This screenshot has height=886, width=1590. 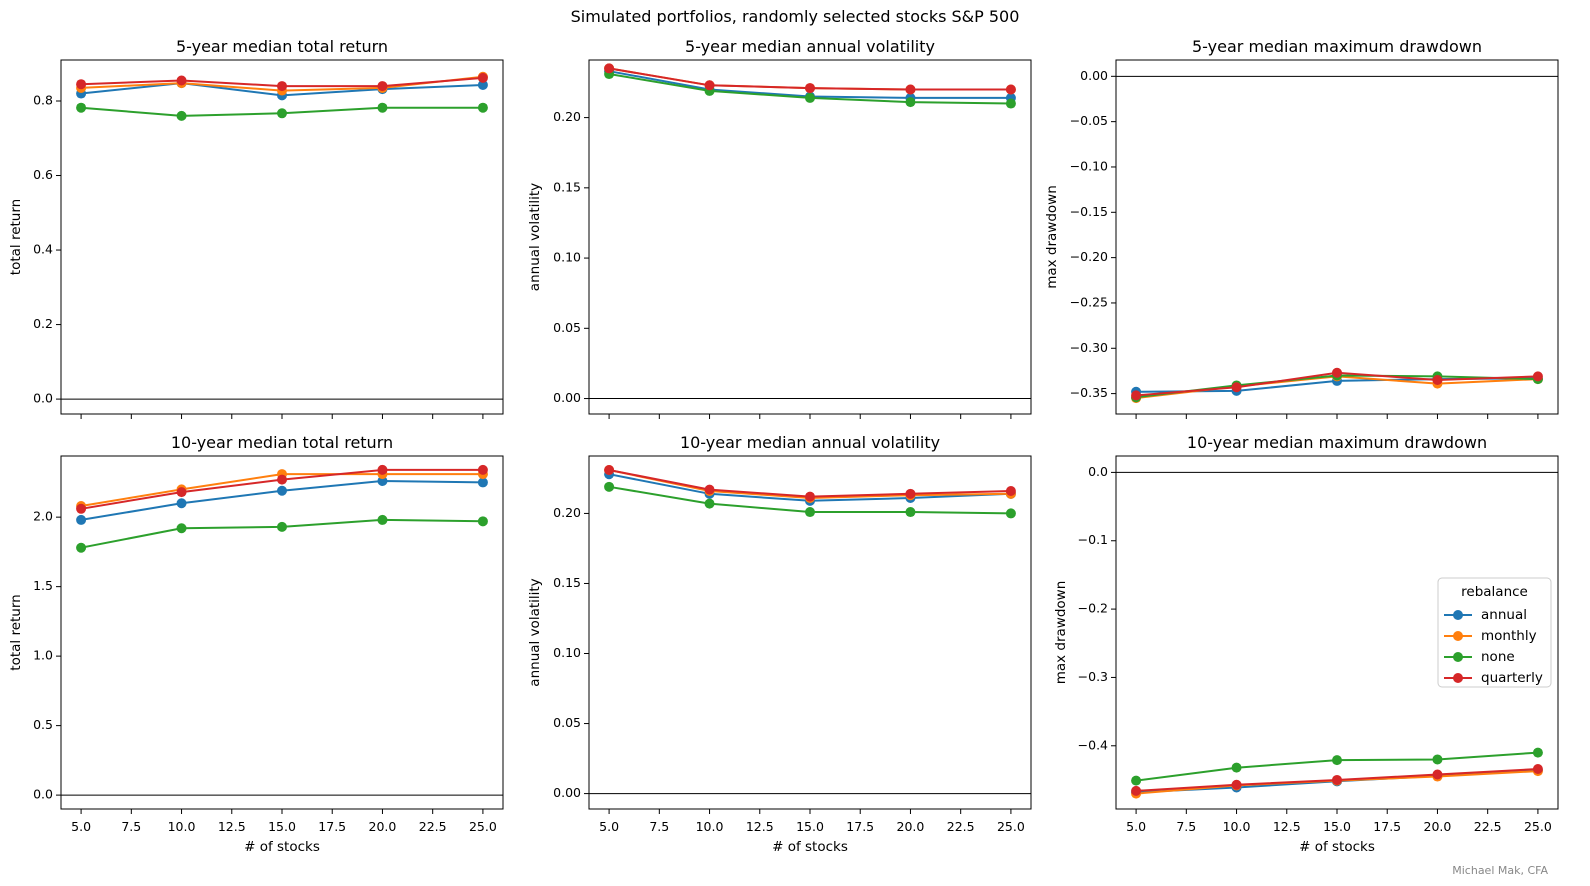 I want to click on chart-title: 10-year median maximum drawdown, so click(x=1337, y=442).